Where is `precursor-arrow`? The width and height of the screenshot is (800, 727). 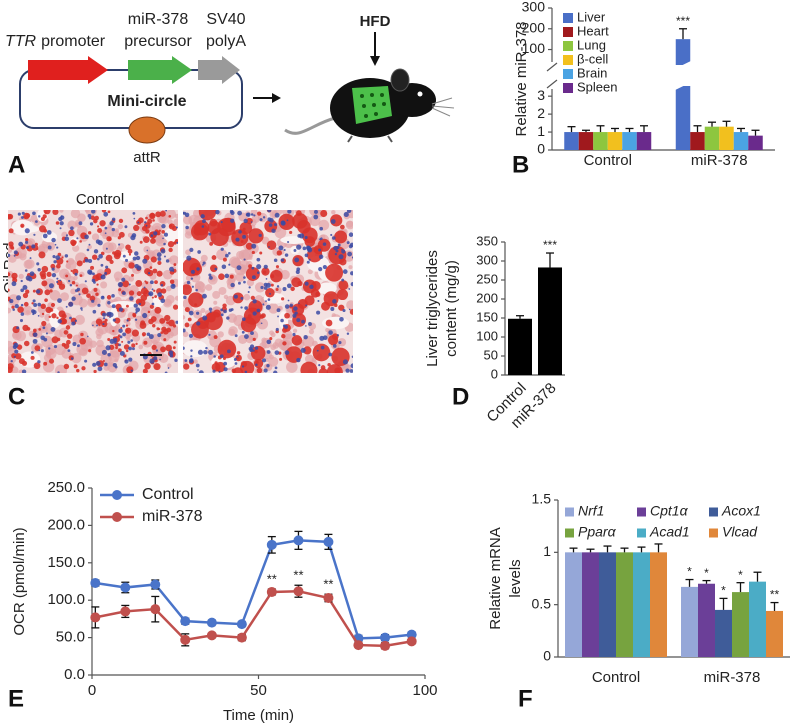 precursor-arrow is located at coordinates (160, 70).